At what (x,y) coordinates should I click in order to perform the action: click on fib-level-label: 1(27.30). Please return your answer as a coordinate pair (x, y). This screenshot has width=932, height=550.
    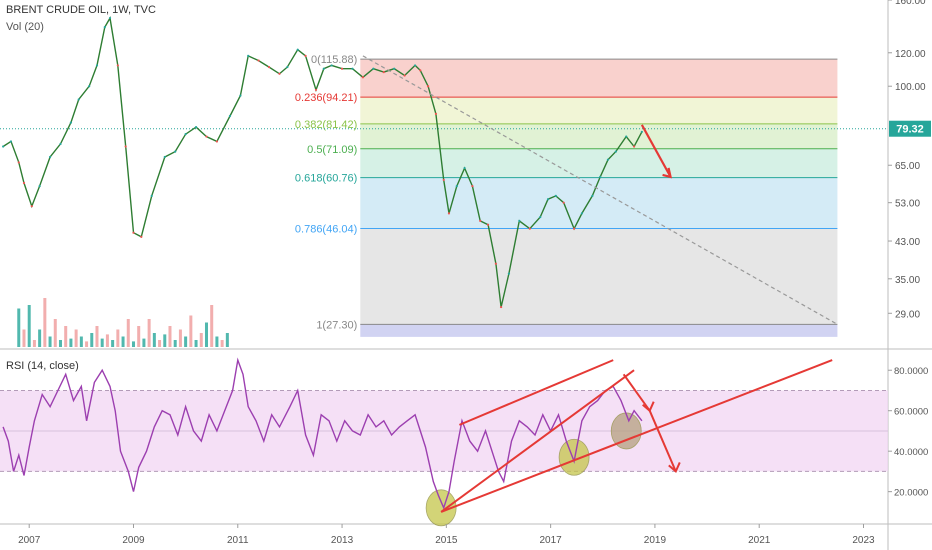
    Looking at the image, I should click on (336, 325).